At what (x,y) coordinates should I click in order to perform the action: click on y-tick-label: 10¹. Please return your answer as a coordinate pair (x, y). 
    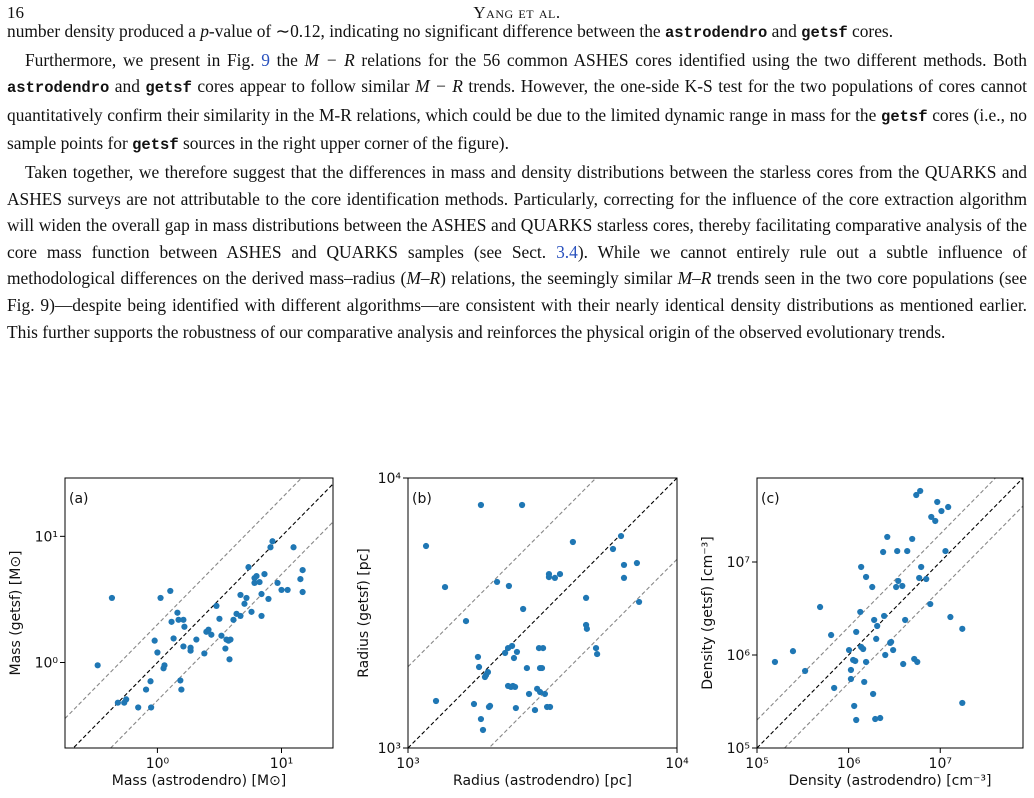
    Looking at the image, I should click on (46, 537).